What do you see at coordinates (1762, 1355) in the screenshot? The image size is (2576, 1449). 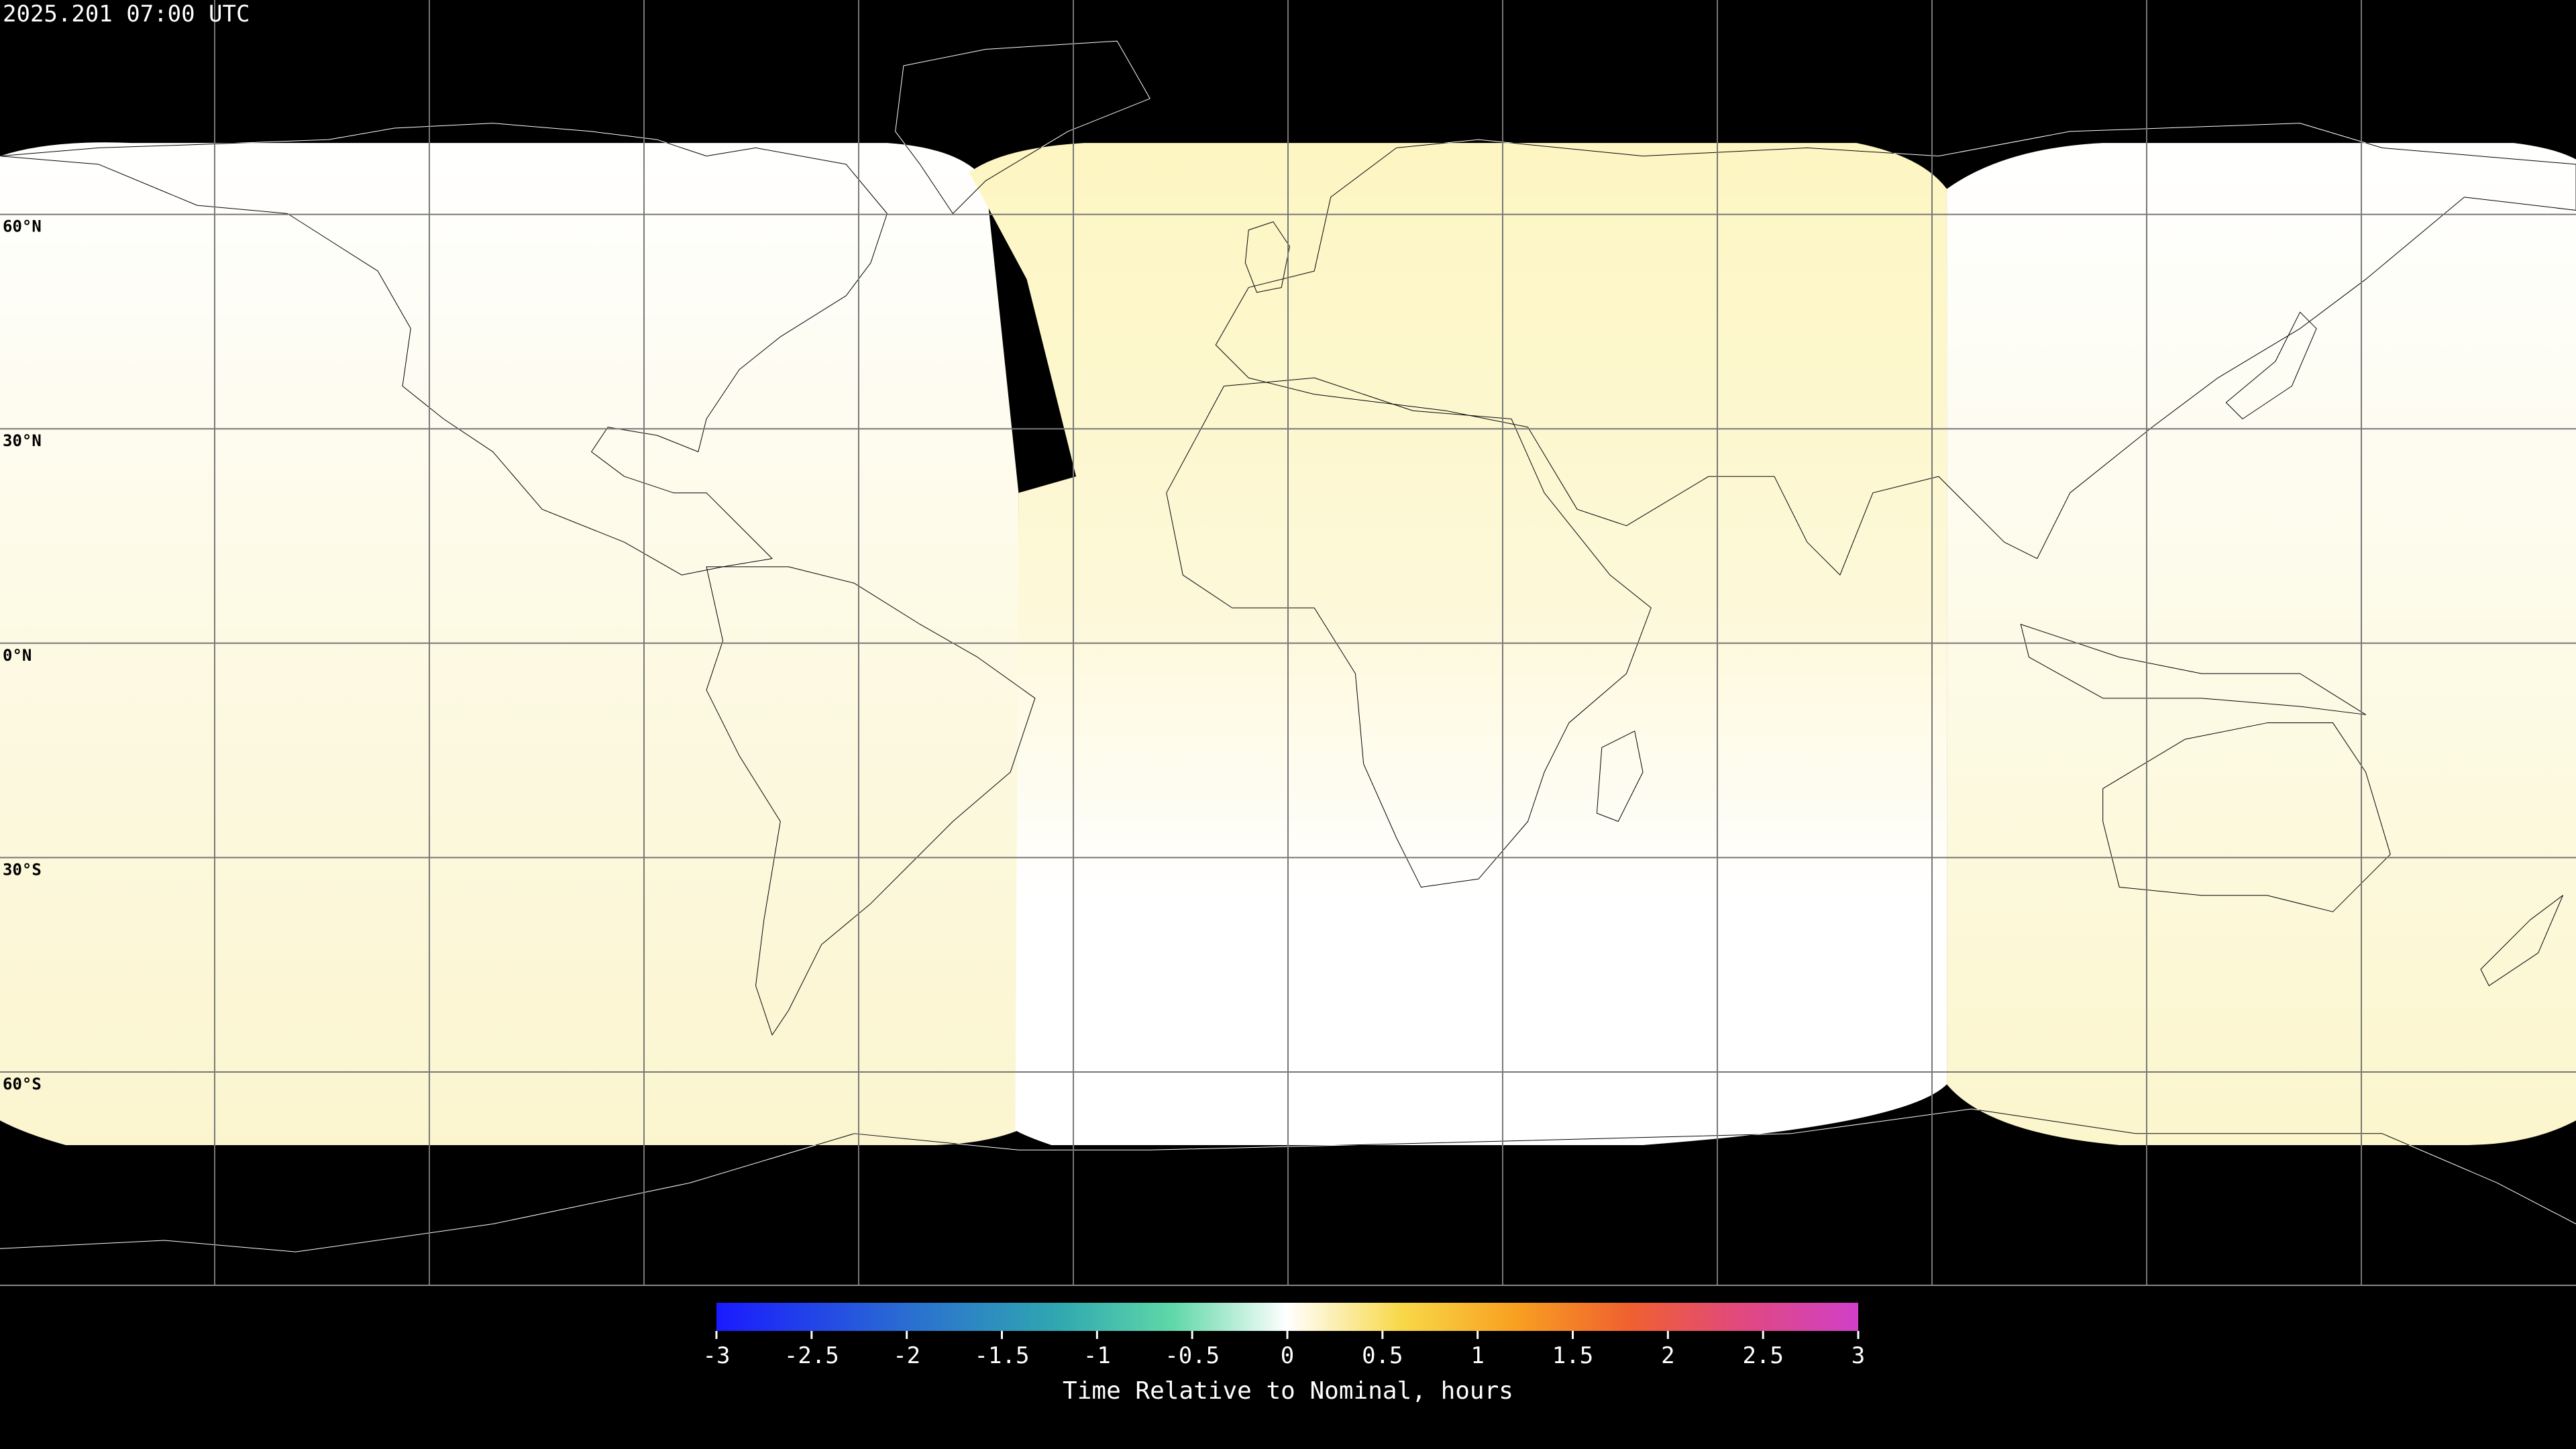 I see `colorbar-tick-label: 2.5` at bounding box center [1762, 1355].